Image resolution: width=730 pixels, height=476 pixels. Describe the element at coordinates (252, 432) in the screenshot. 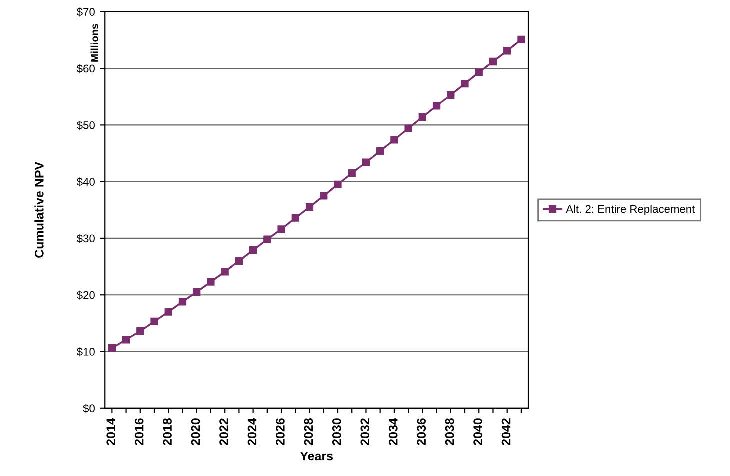

I see `x-tick-label: 2024` at that location.